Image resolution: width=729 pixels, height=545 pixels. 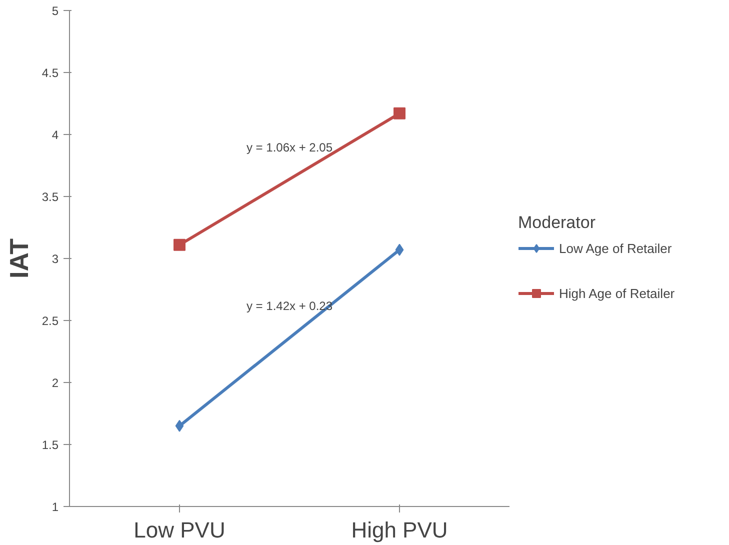 I want to click on y-tick-label: 1.5, so click(x=50, y=445).